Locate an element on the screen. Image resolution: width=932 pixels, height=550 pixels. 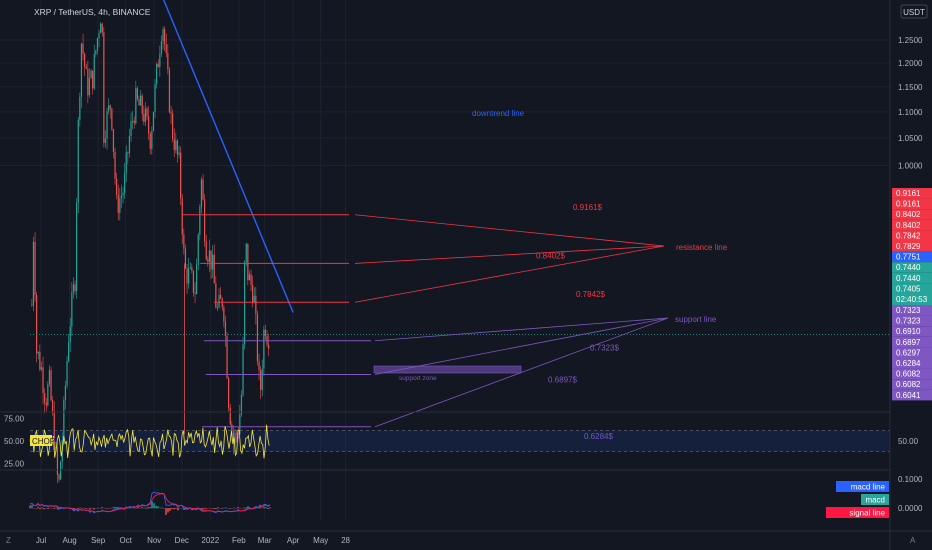
macd-y-tick: 0.1000 is located at coordinates (910, 479).